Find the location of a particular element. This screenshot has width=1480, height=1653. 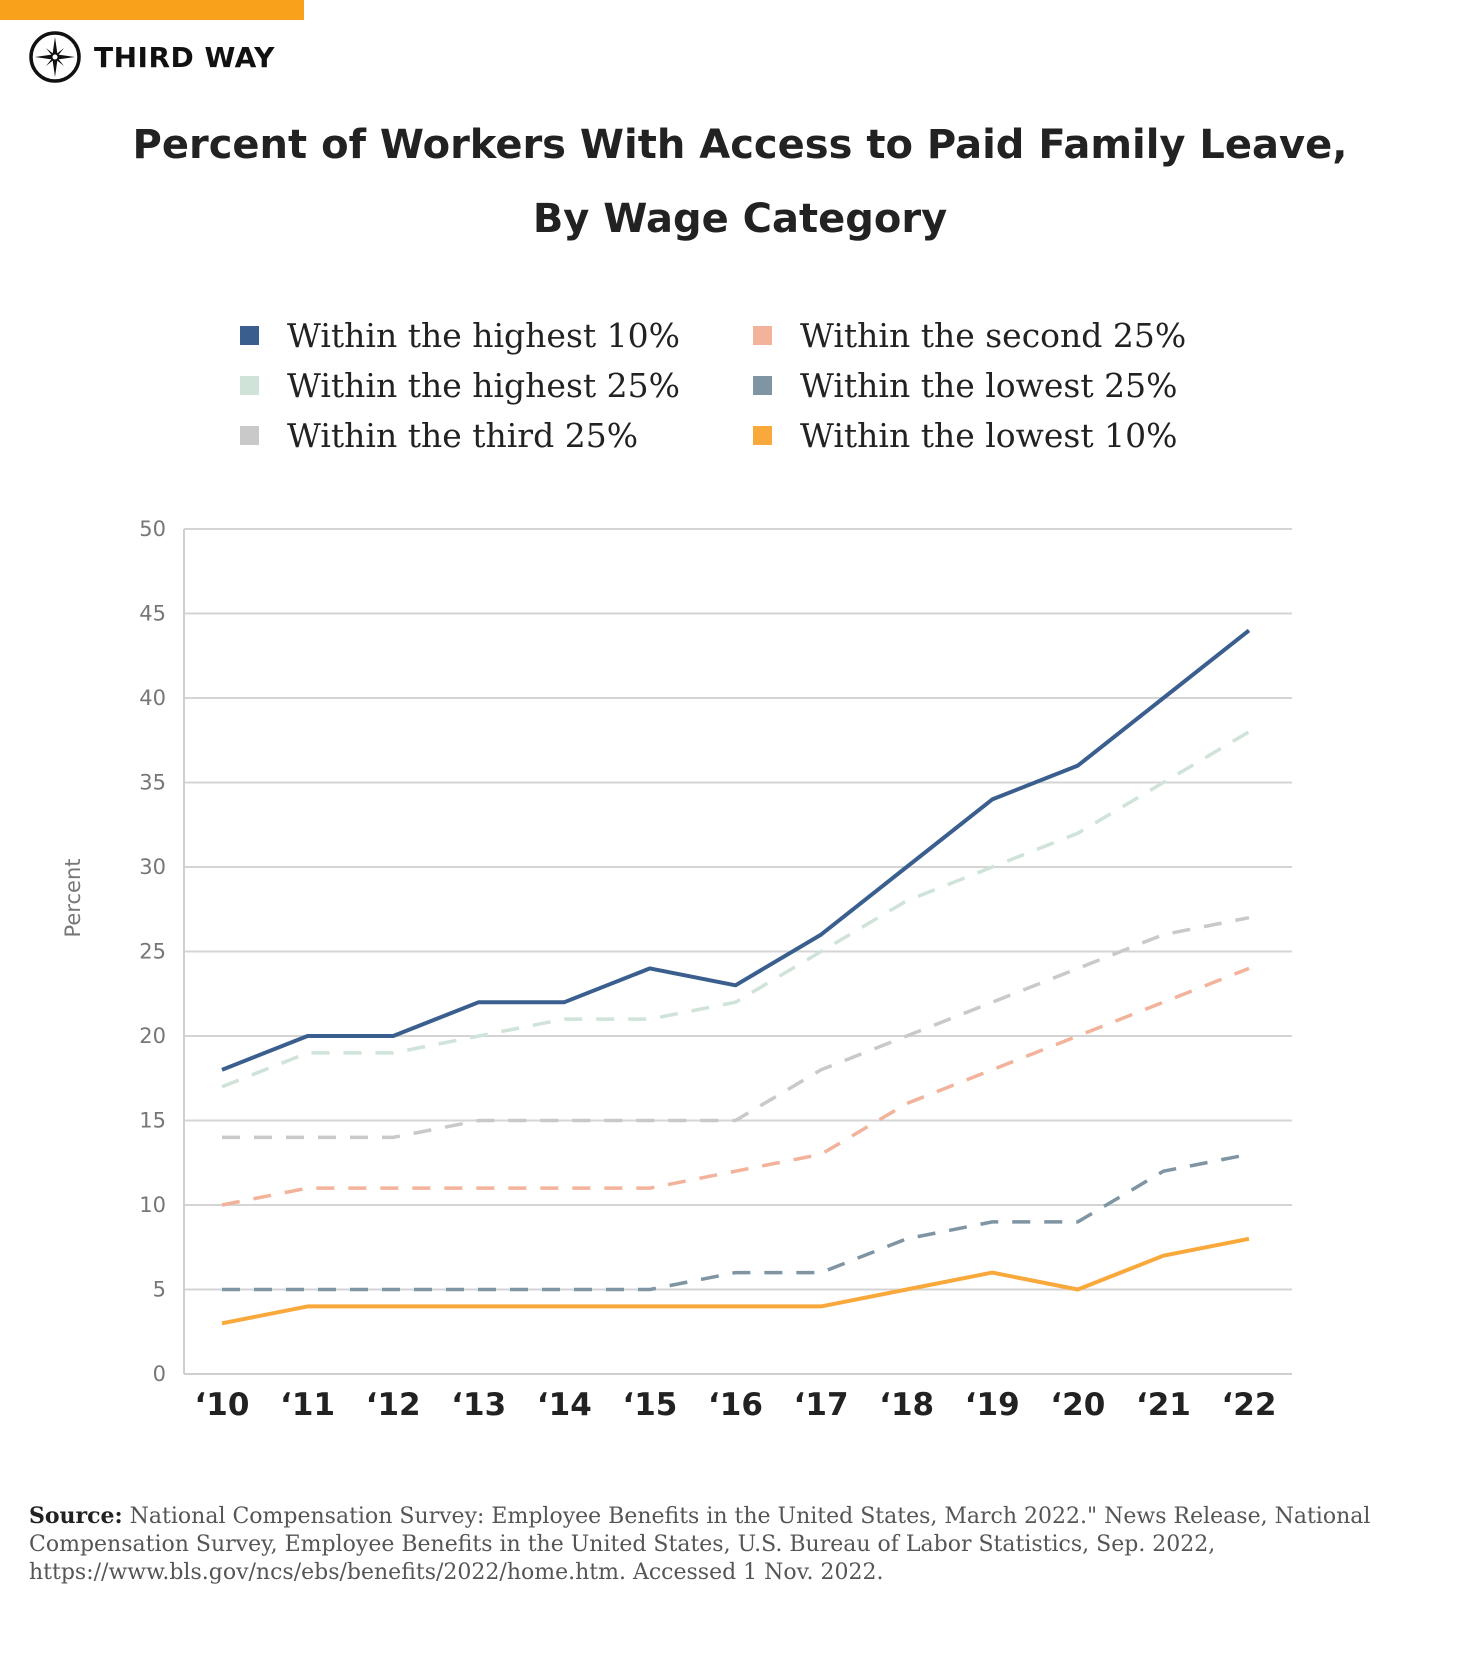

x-tick-label: ‘15 is located at coordinates (649, 1405).